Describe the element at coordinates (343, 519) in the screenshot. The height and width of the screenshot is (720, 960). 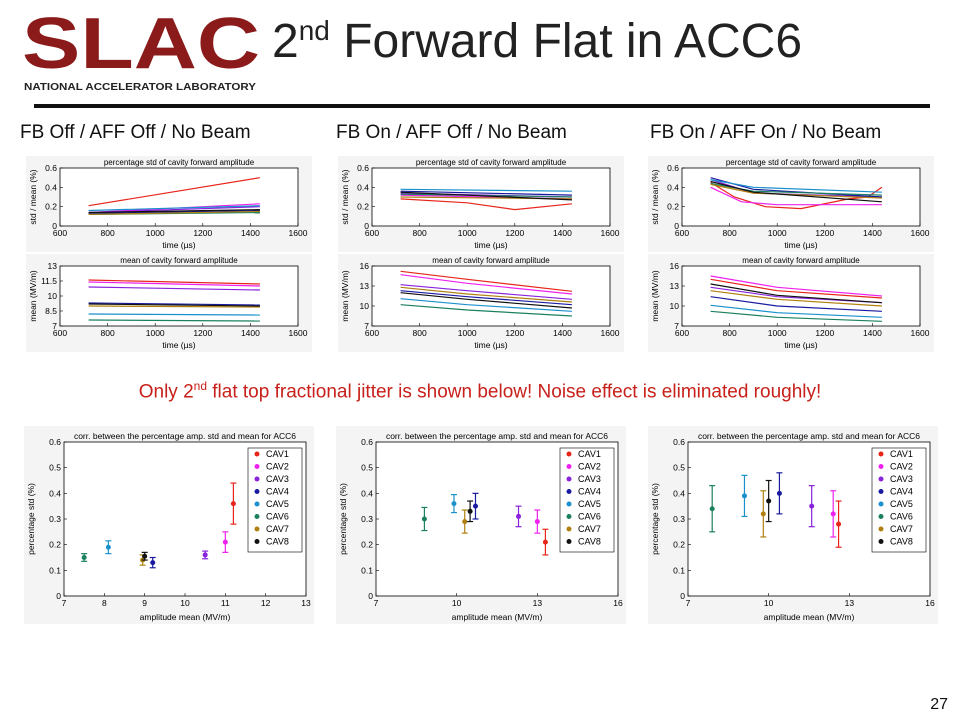
I see `y-axis-label: percentage std (%)` at that location.